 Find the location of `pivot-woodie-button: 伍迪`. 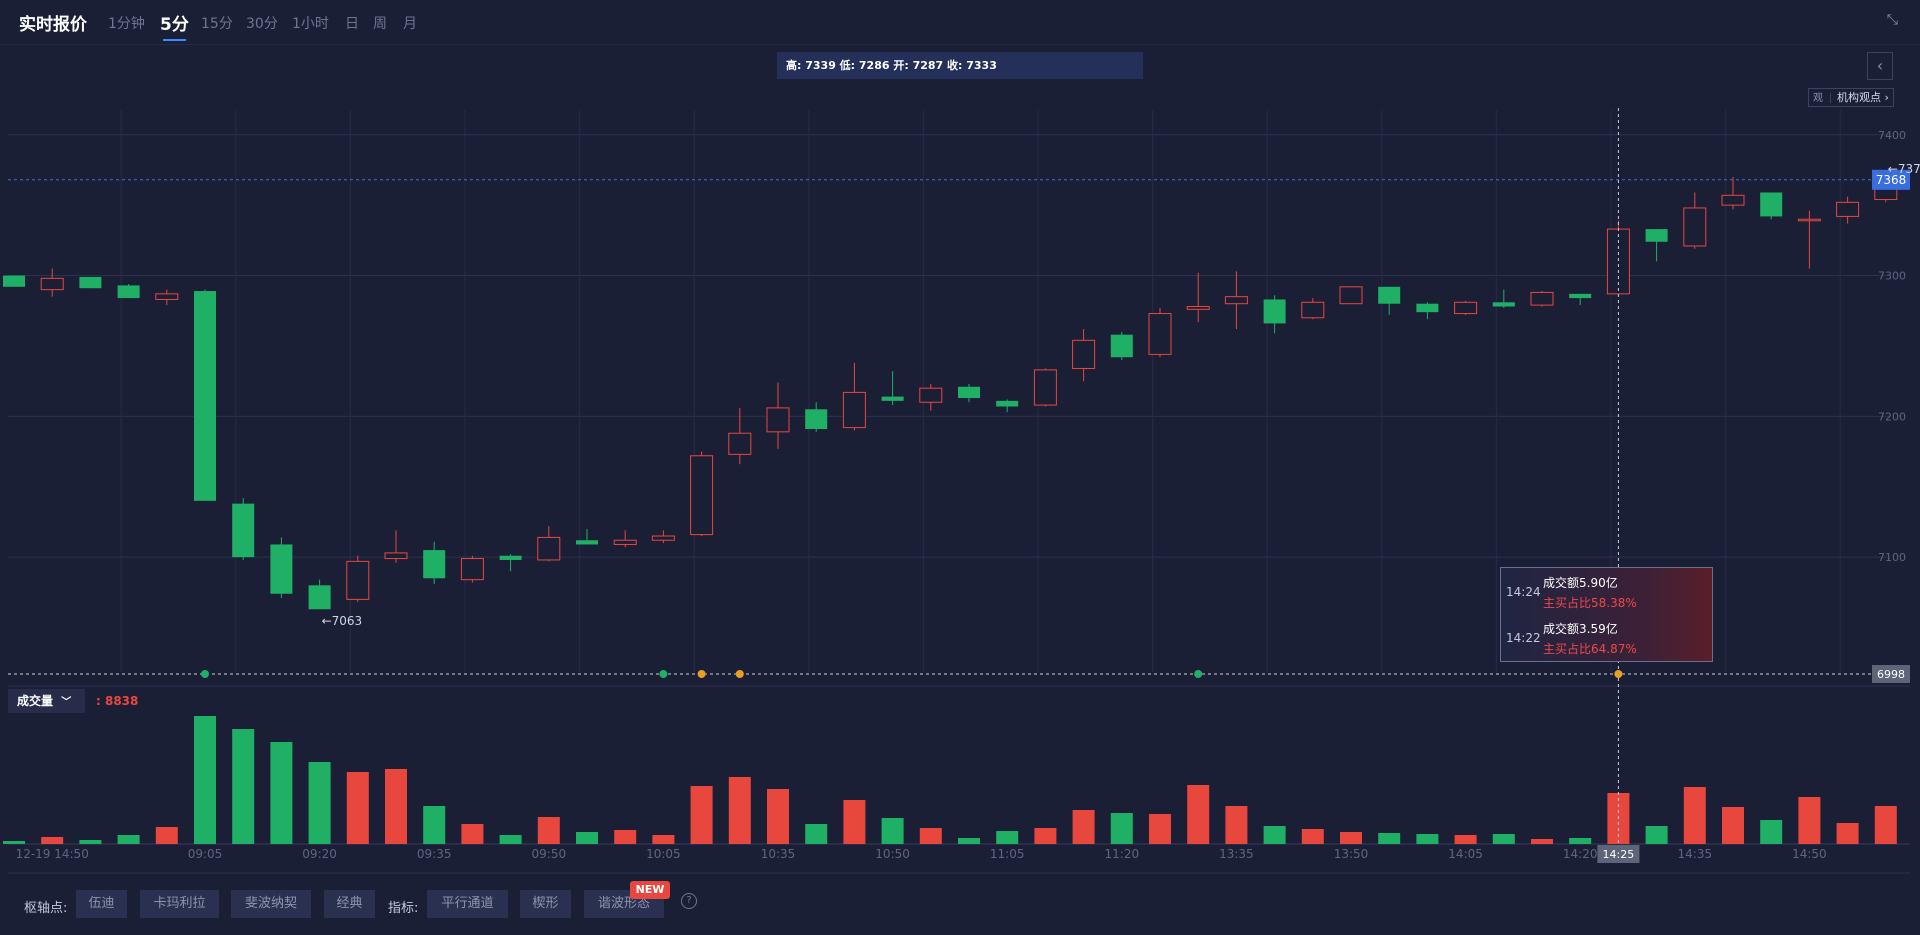

pivot-woodie-button: 伍迪 is located at coordinates (101, 904).